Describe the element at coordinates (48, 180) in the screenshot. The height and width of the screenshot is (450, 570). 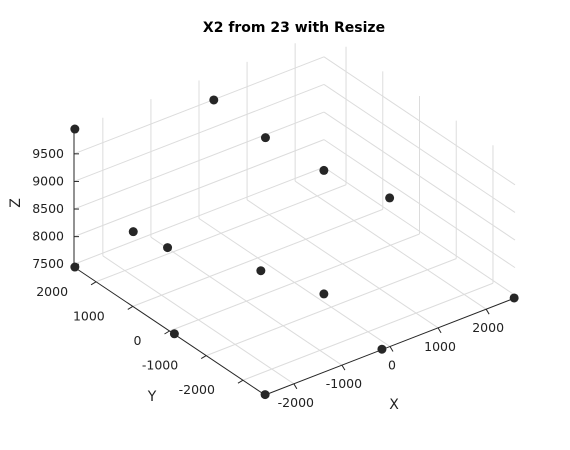
I see `z-tick-label: 9000` at that location.